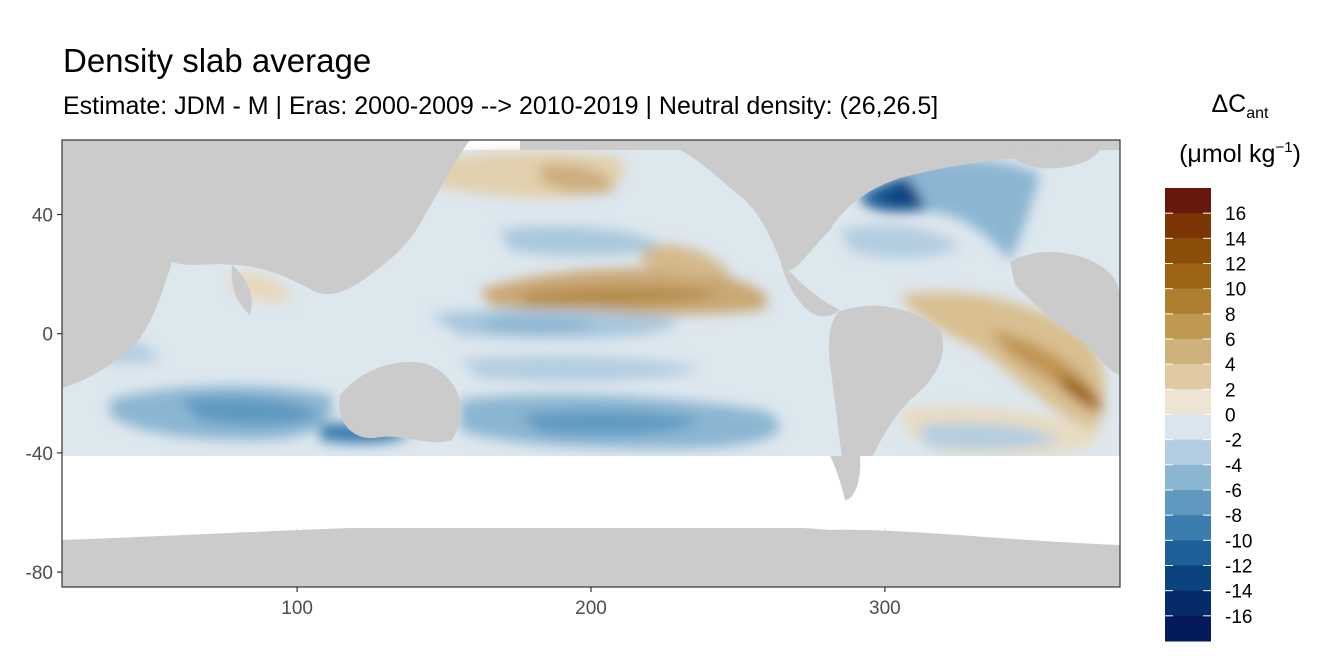  What do you see at coordinates (591, 556) in the screenshot?
I see `land-antarctica` at bounding box center [591, 556].